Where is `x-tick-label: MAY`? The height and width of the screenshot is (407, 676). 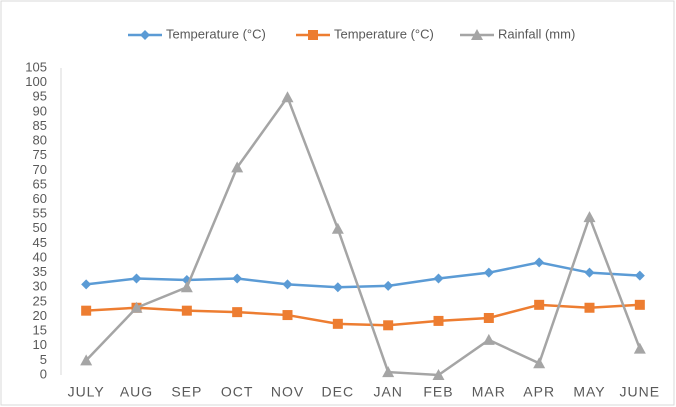 x-tick-label: MAY is located at coordinates (589, 392).